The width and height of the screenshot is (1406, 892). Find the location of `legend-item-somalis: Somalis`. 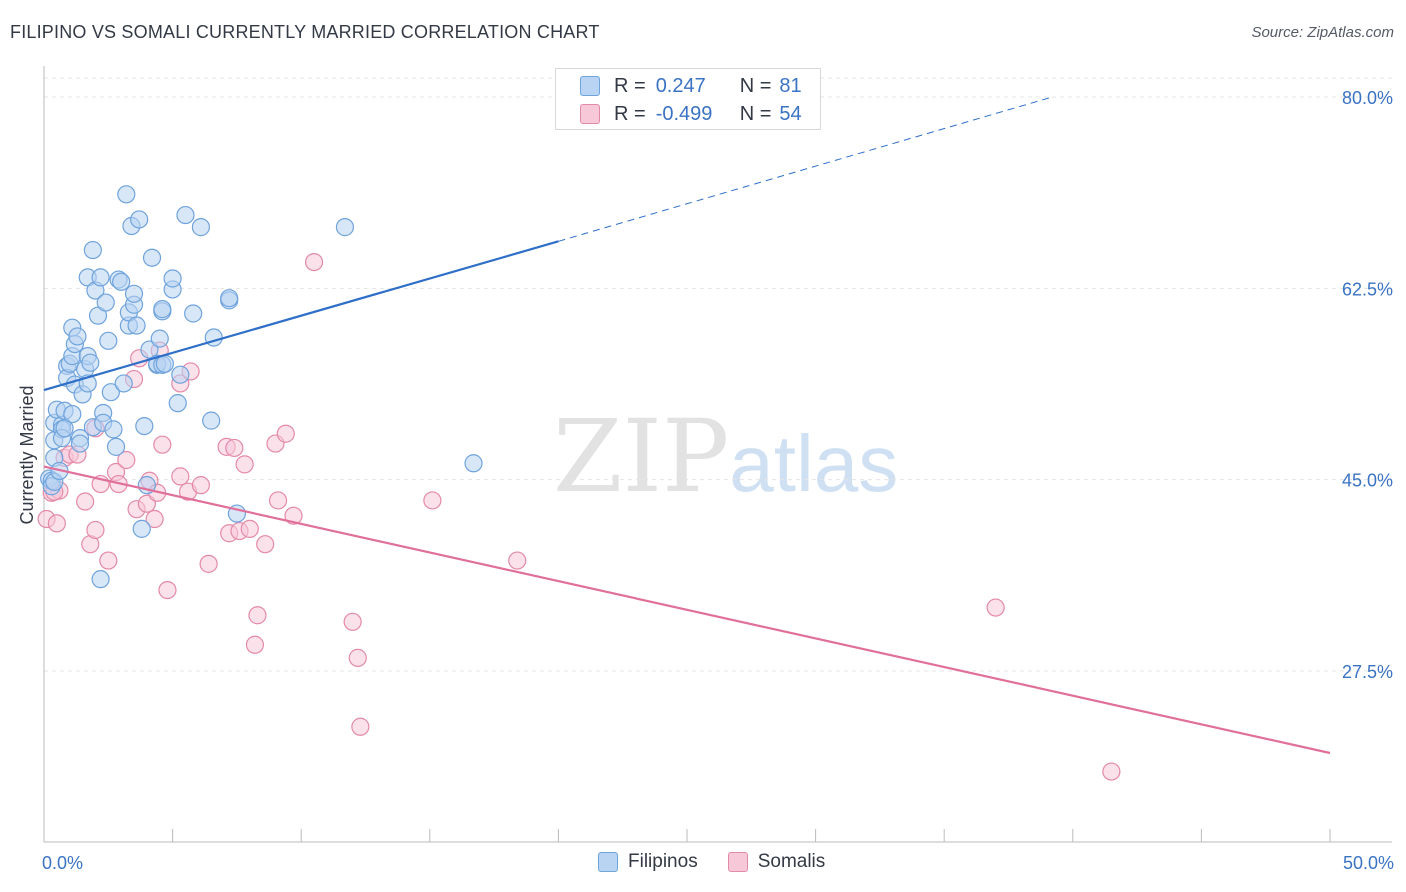

legend-item-somalis: Somalis is located at coordinates (776, 862).